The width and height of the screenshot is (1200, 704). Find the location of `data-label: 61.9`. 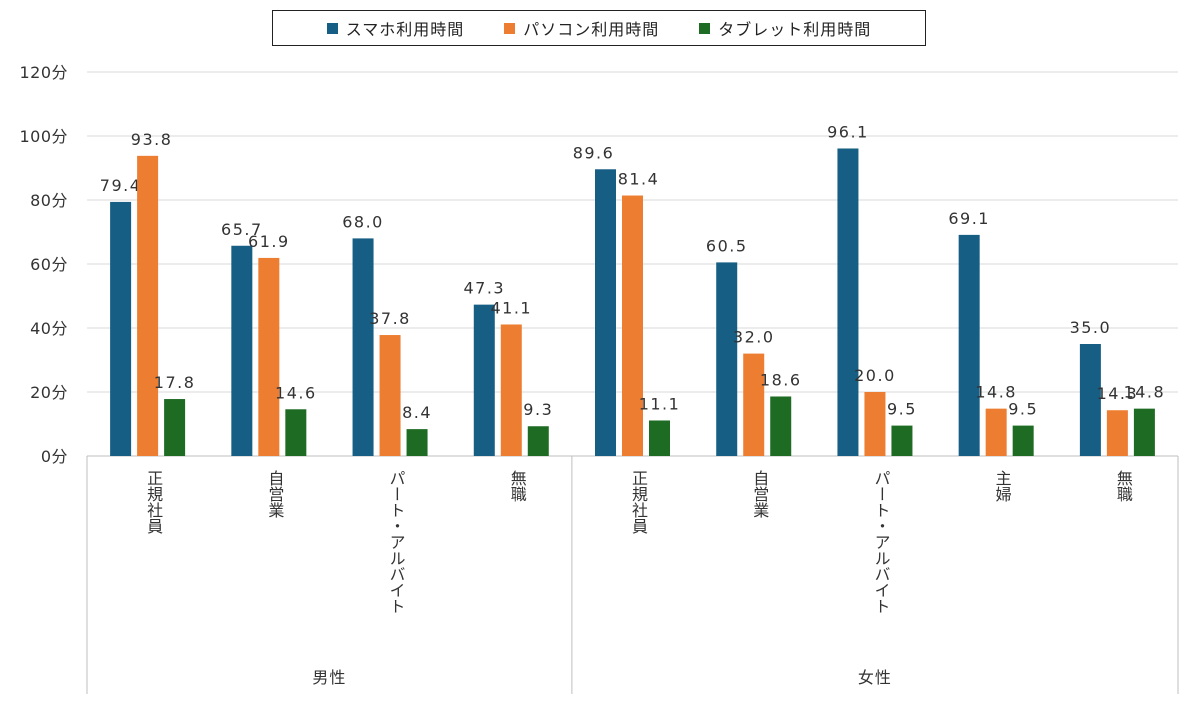

data-label: 61.9 is located at coordinates (269, 241).